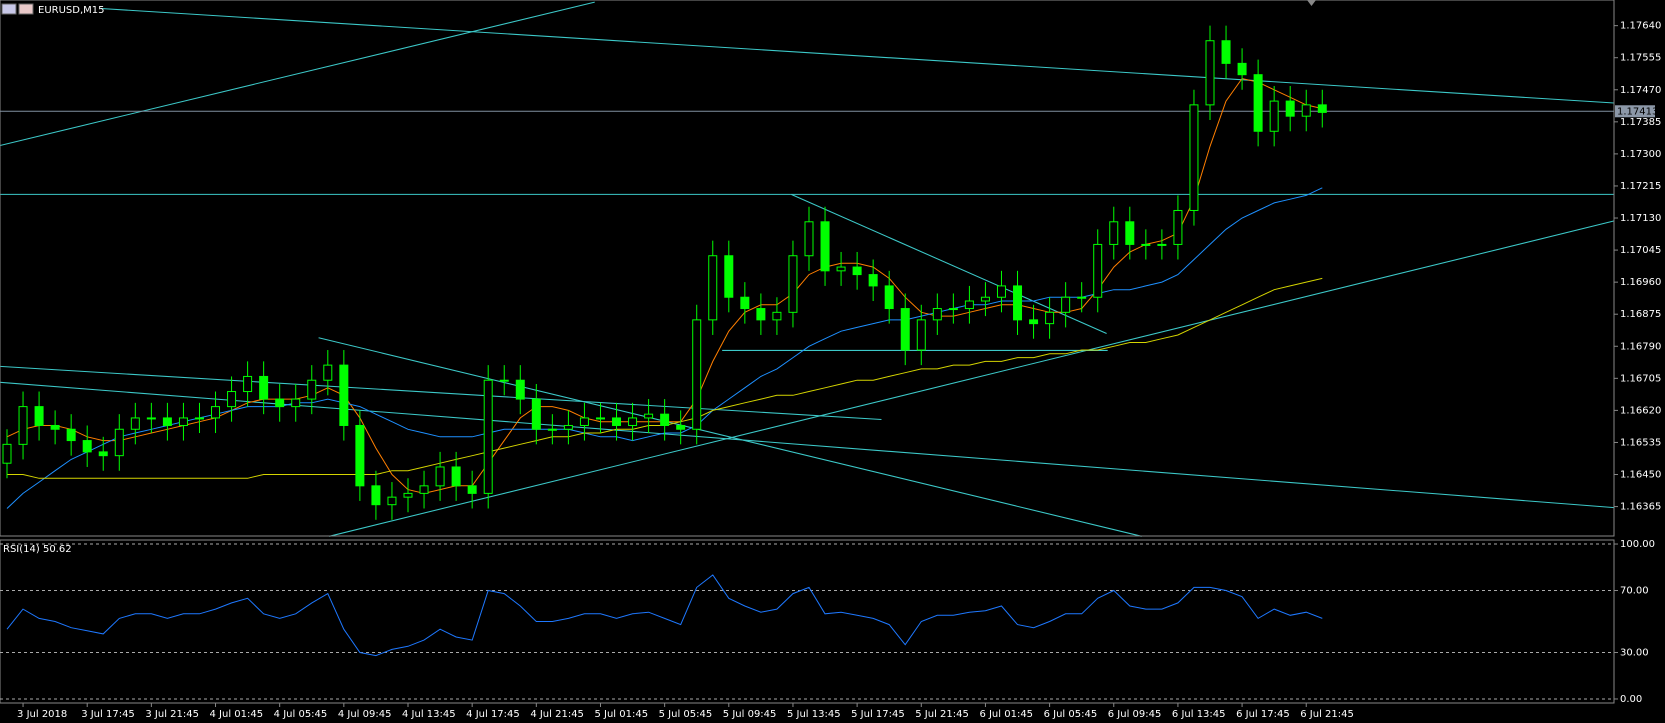 Image resolution: width=1665 pixels, height=723 pixels. What do you see at coordinates (1640, 410) in the screenshot?
I see `y-tick-label: 1.16620` at bounding box center [1640, 410].